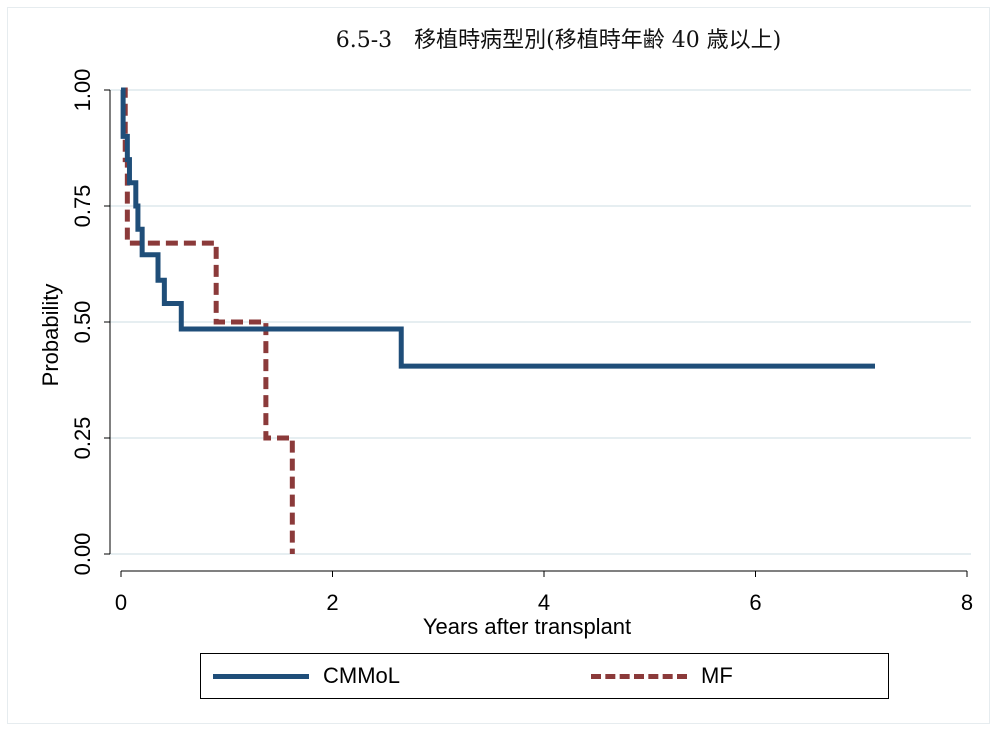 This screenshot has width=997, height=731. I want to click on legend-item-mf: MF, so click(662, 676).